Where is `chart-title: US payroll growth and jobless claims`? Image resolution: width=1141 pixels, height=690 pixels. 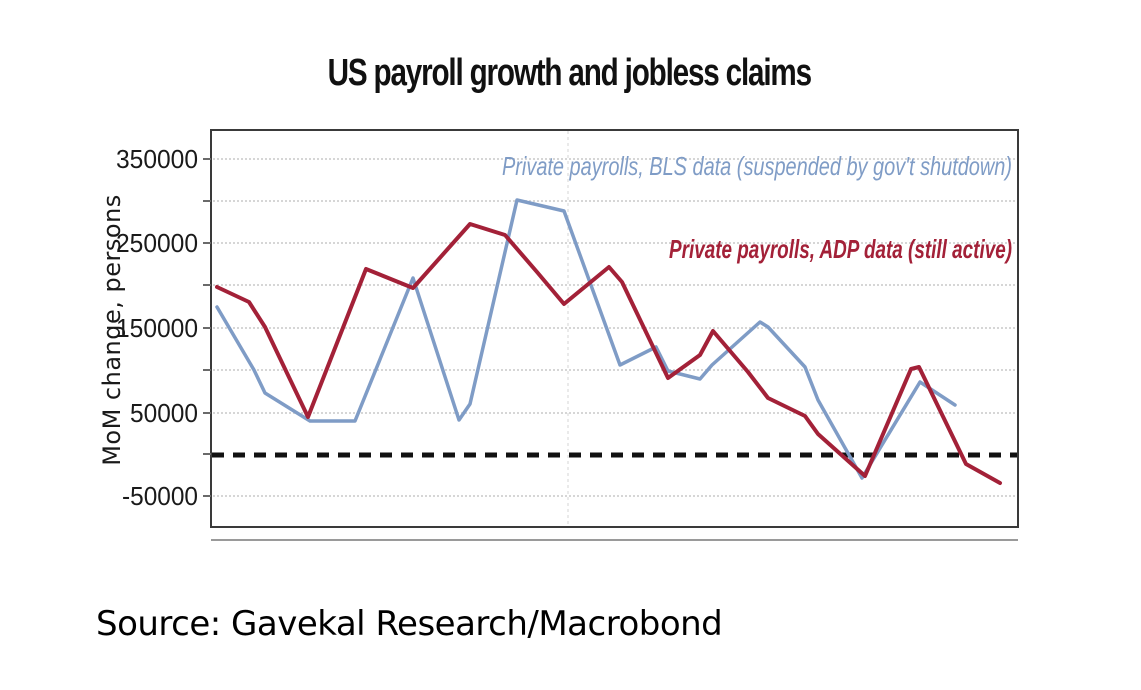
chart-title: US payroll growth and jobless claims is located at coordinates (569, 73).